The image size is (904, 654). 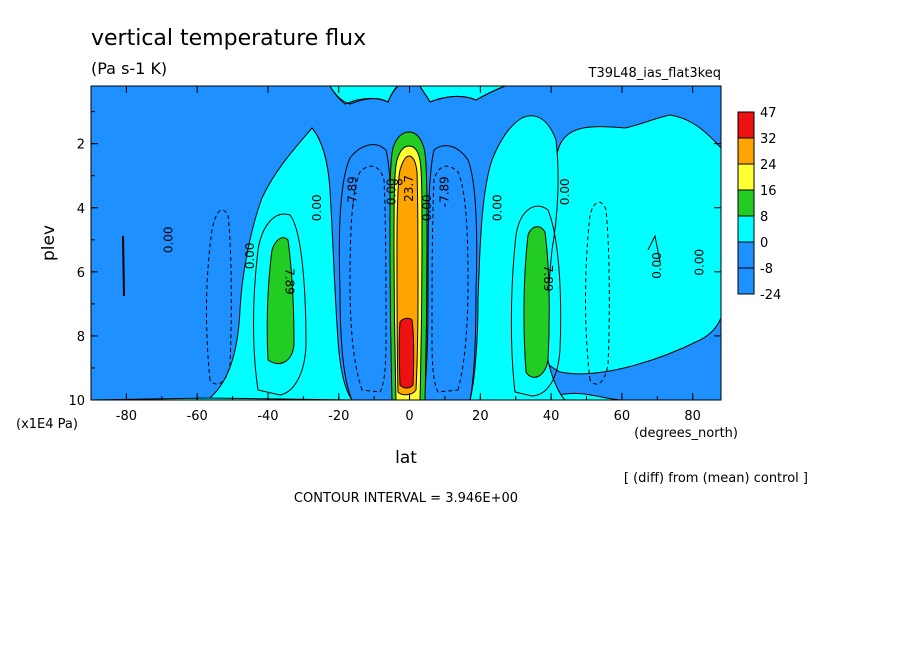 What do you see at coordinates (126, 416) in the screenshot?
I see `x-tick-label: -80` at bounding box center [126, 416].